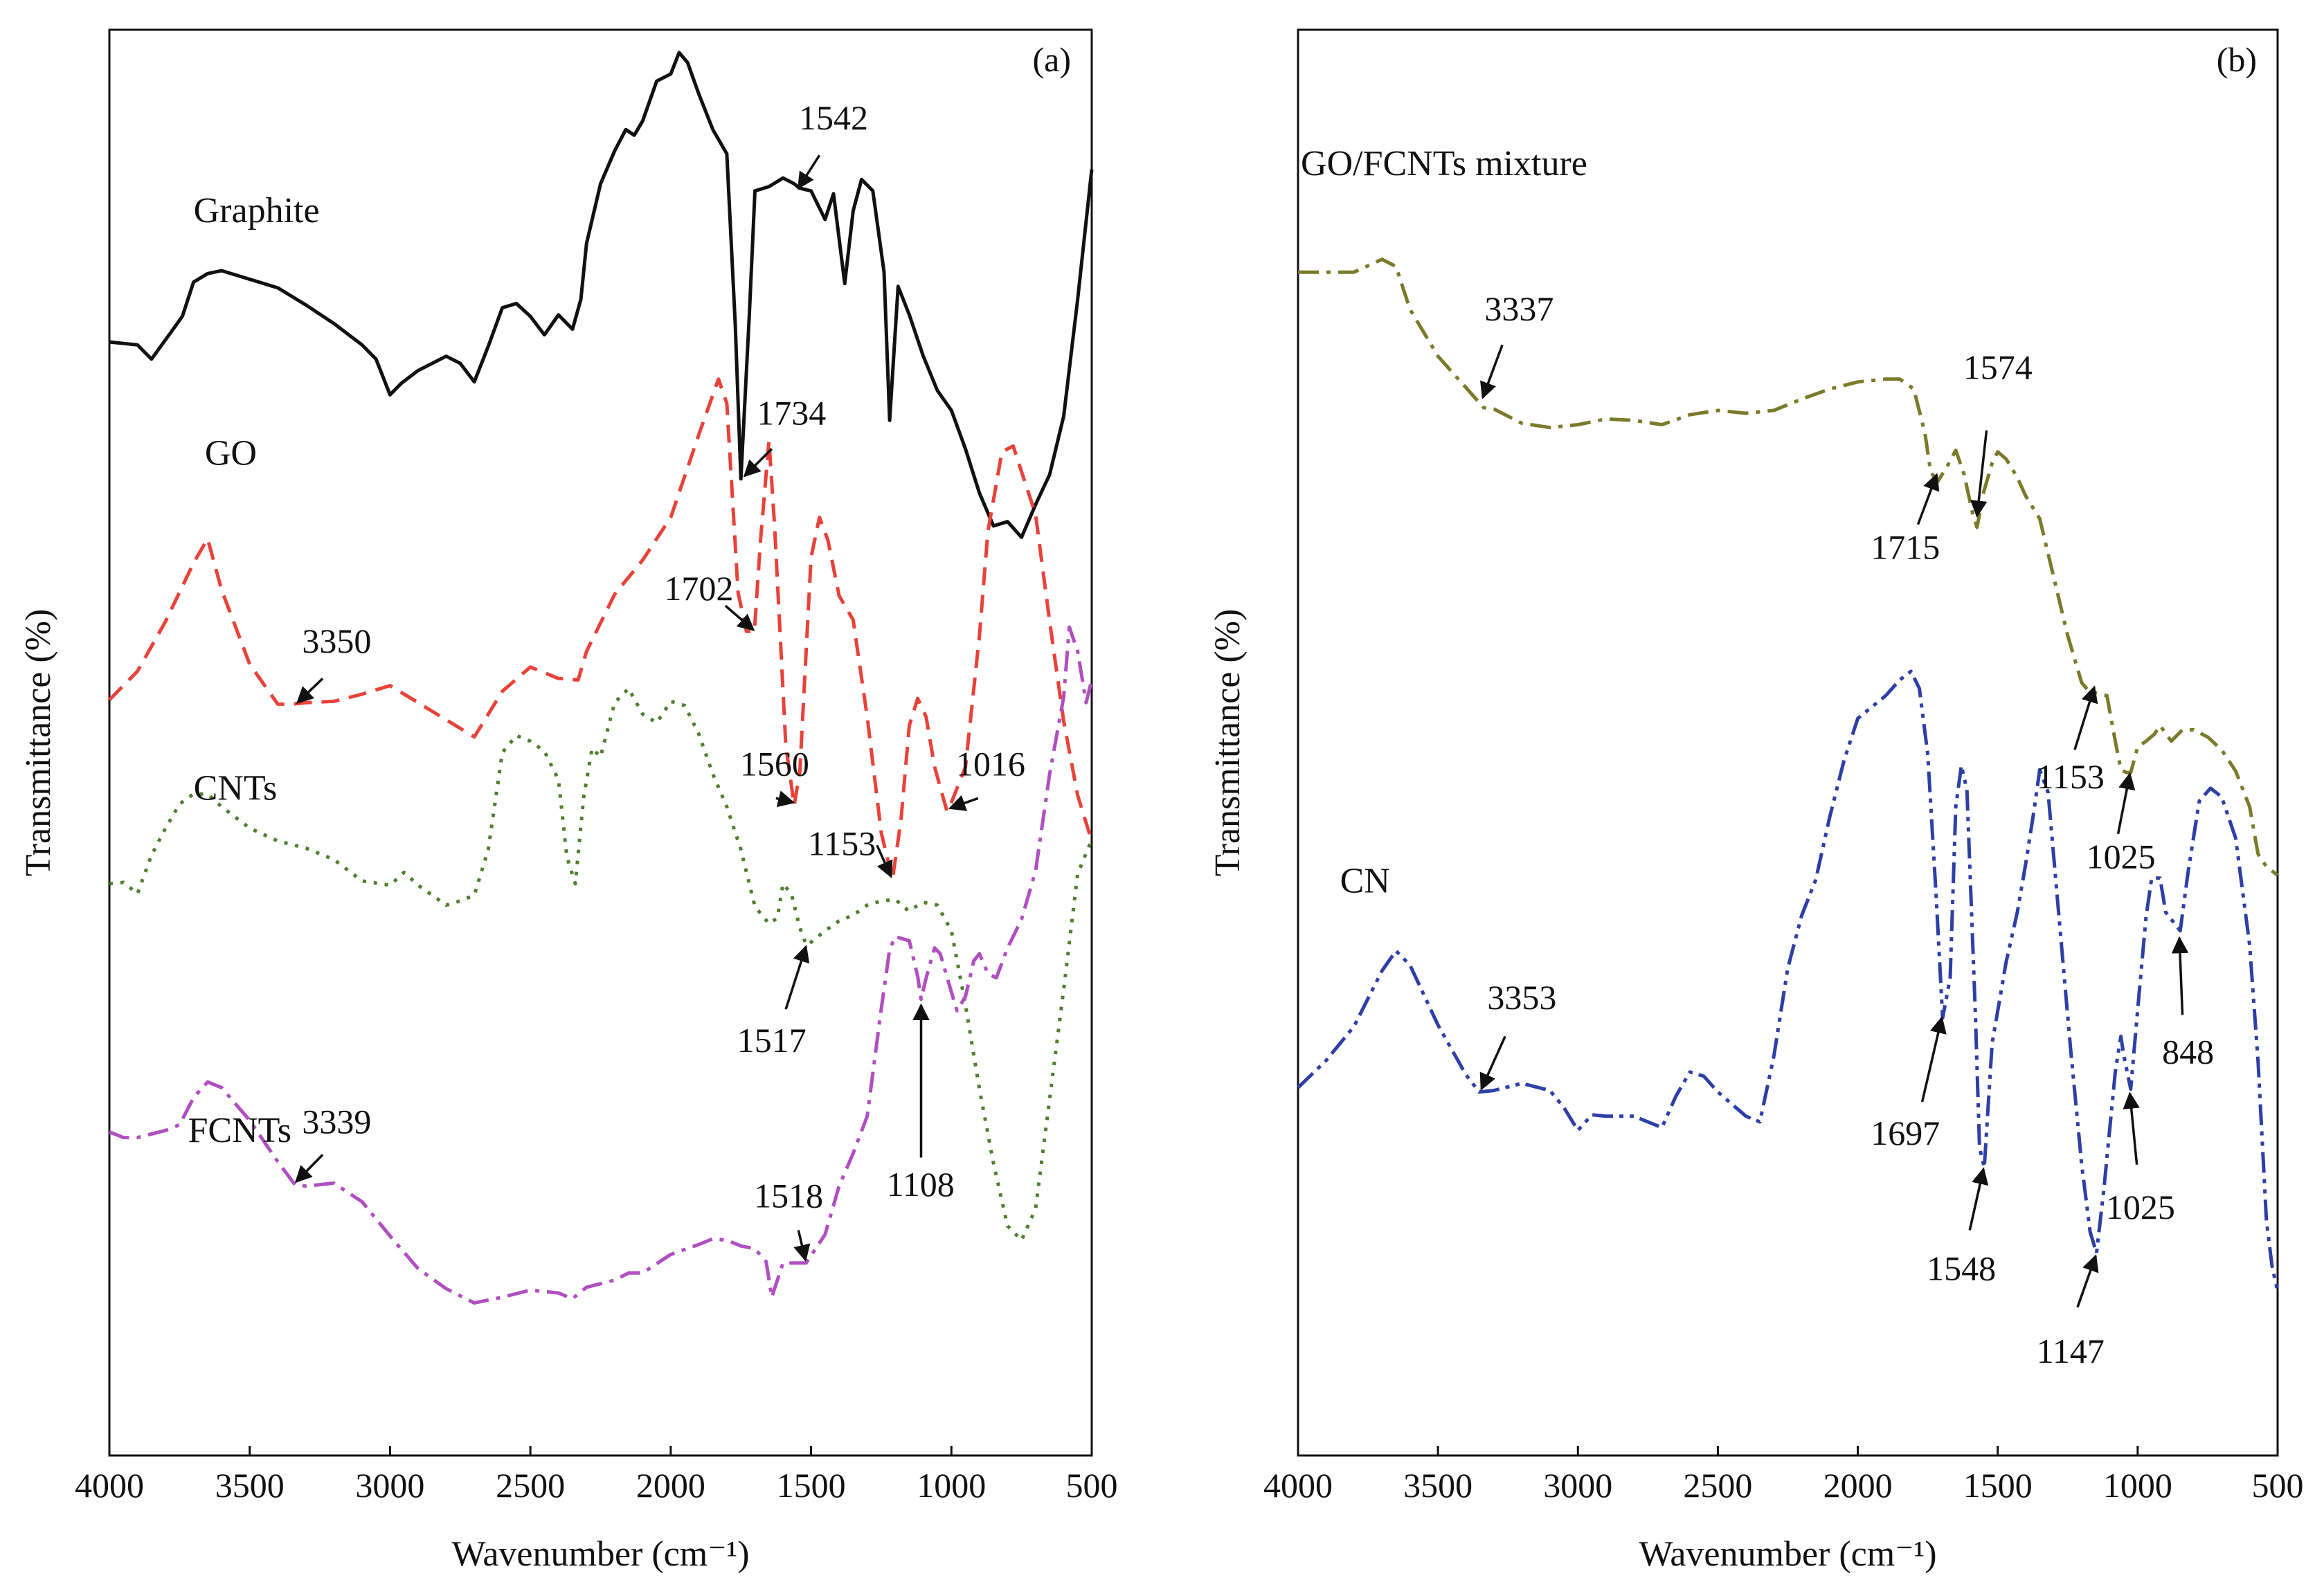 The width and height of the screenshot is (2306, 1596). What do you see at coordinates (833, 117) in the screenshot?
I see `panel-a-annotation-1542: 1542` at bounding box center [833, 117].